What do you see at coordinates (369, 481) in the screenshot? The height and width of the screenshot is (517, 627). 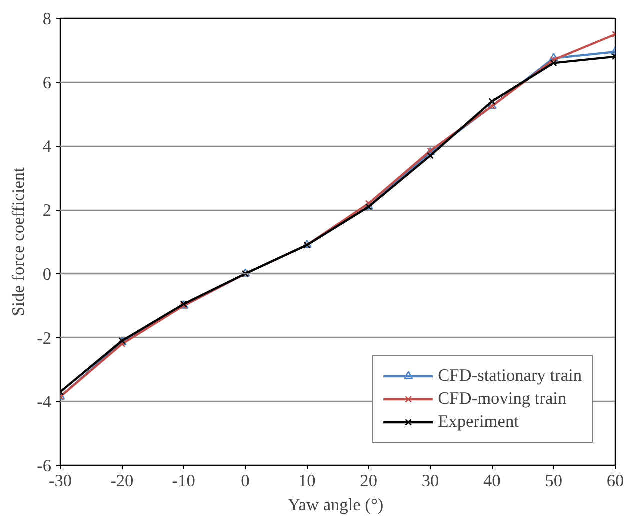 I see `x-tick-label: 20` at bounding box center [369, 481].